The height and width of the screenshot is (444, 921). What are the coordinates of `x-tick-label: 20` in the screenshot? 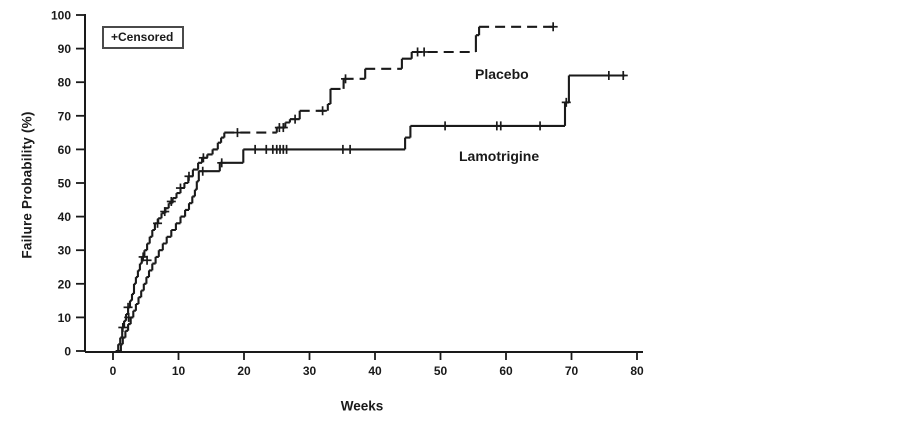 It's located at (244, 371).